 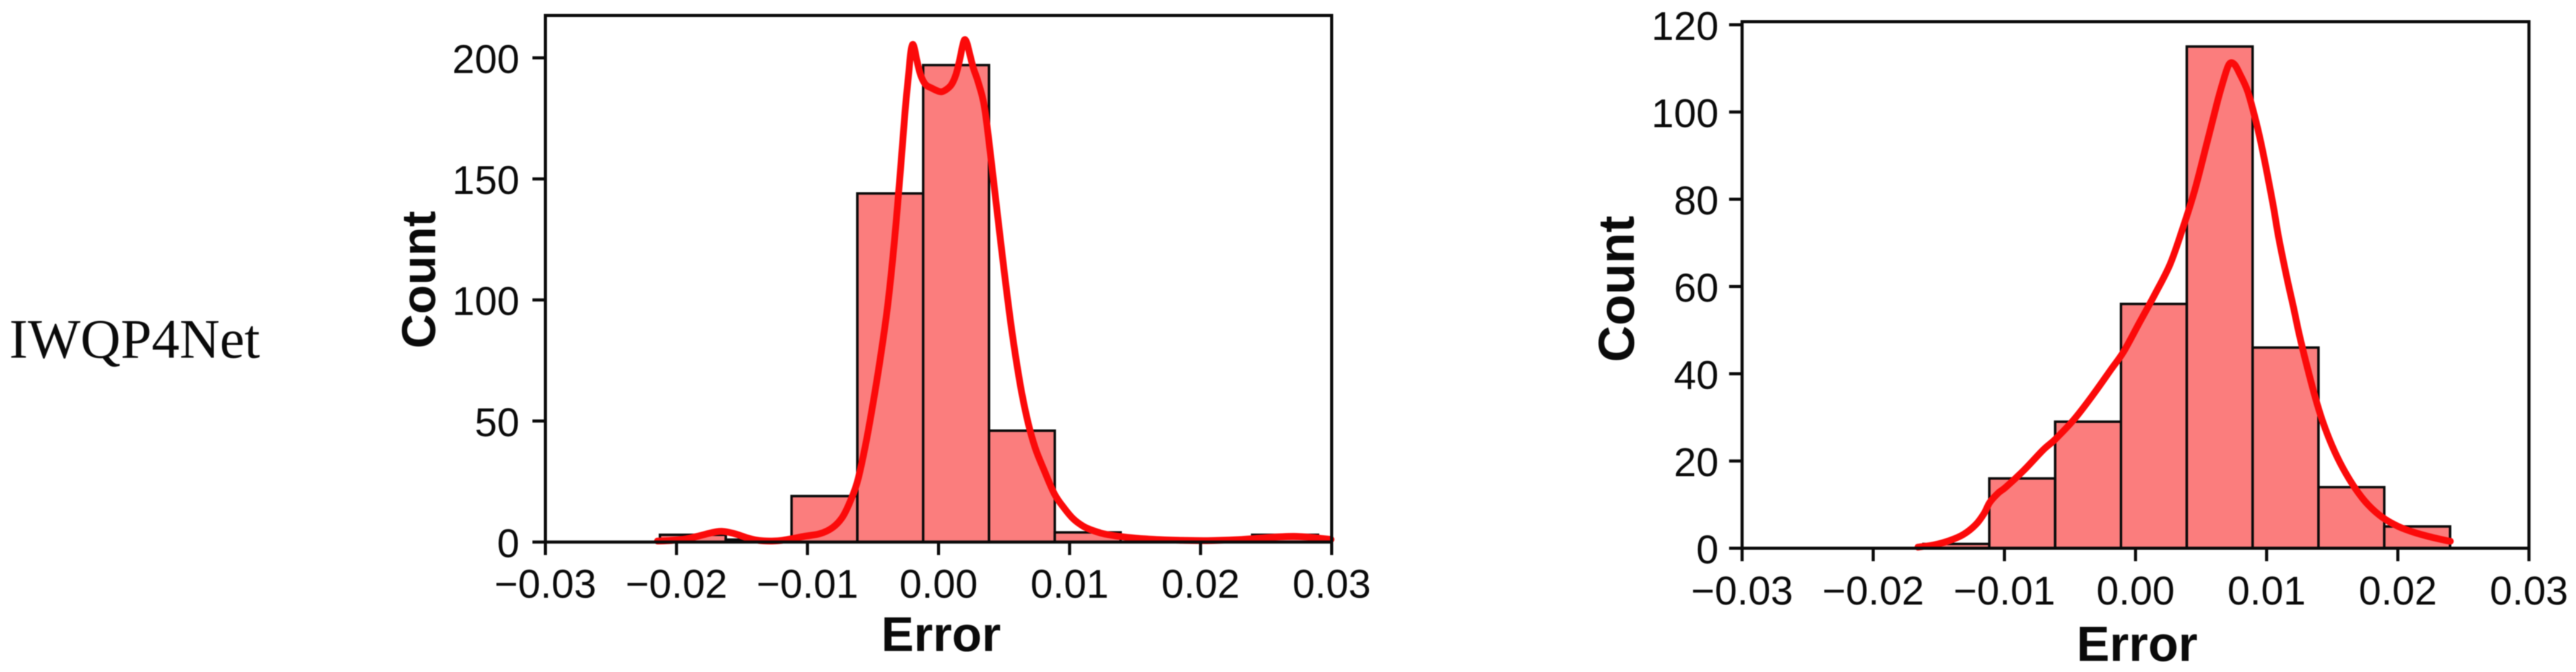 I want to click on svg-text: IWQP4Net, so click(x=134, y=339).